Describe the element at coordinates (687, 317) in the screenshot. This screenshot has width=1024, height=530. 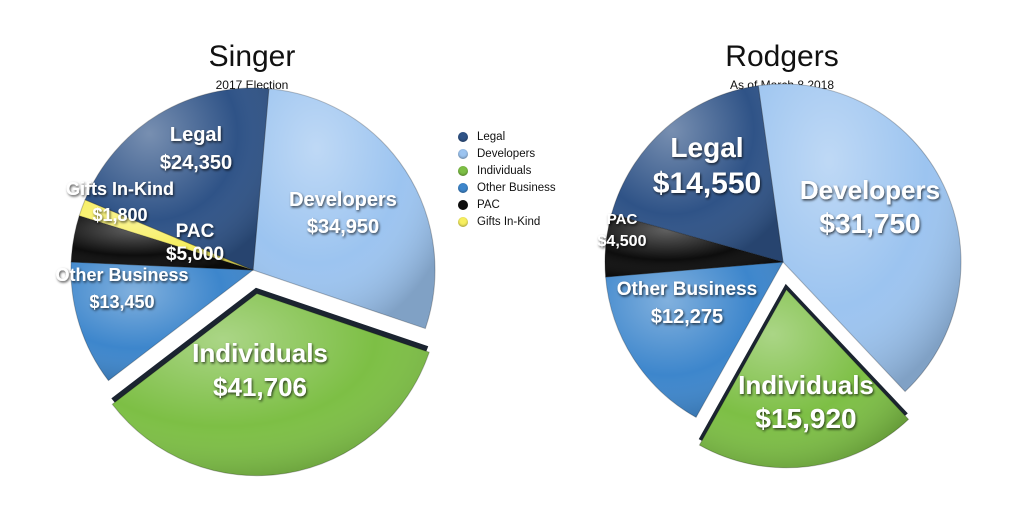
I see `slice-value-other-business: $12,275` at that location.